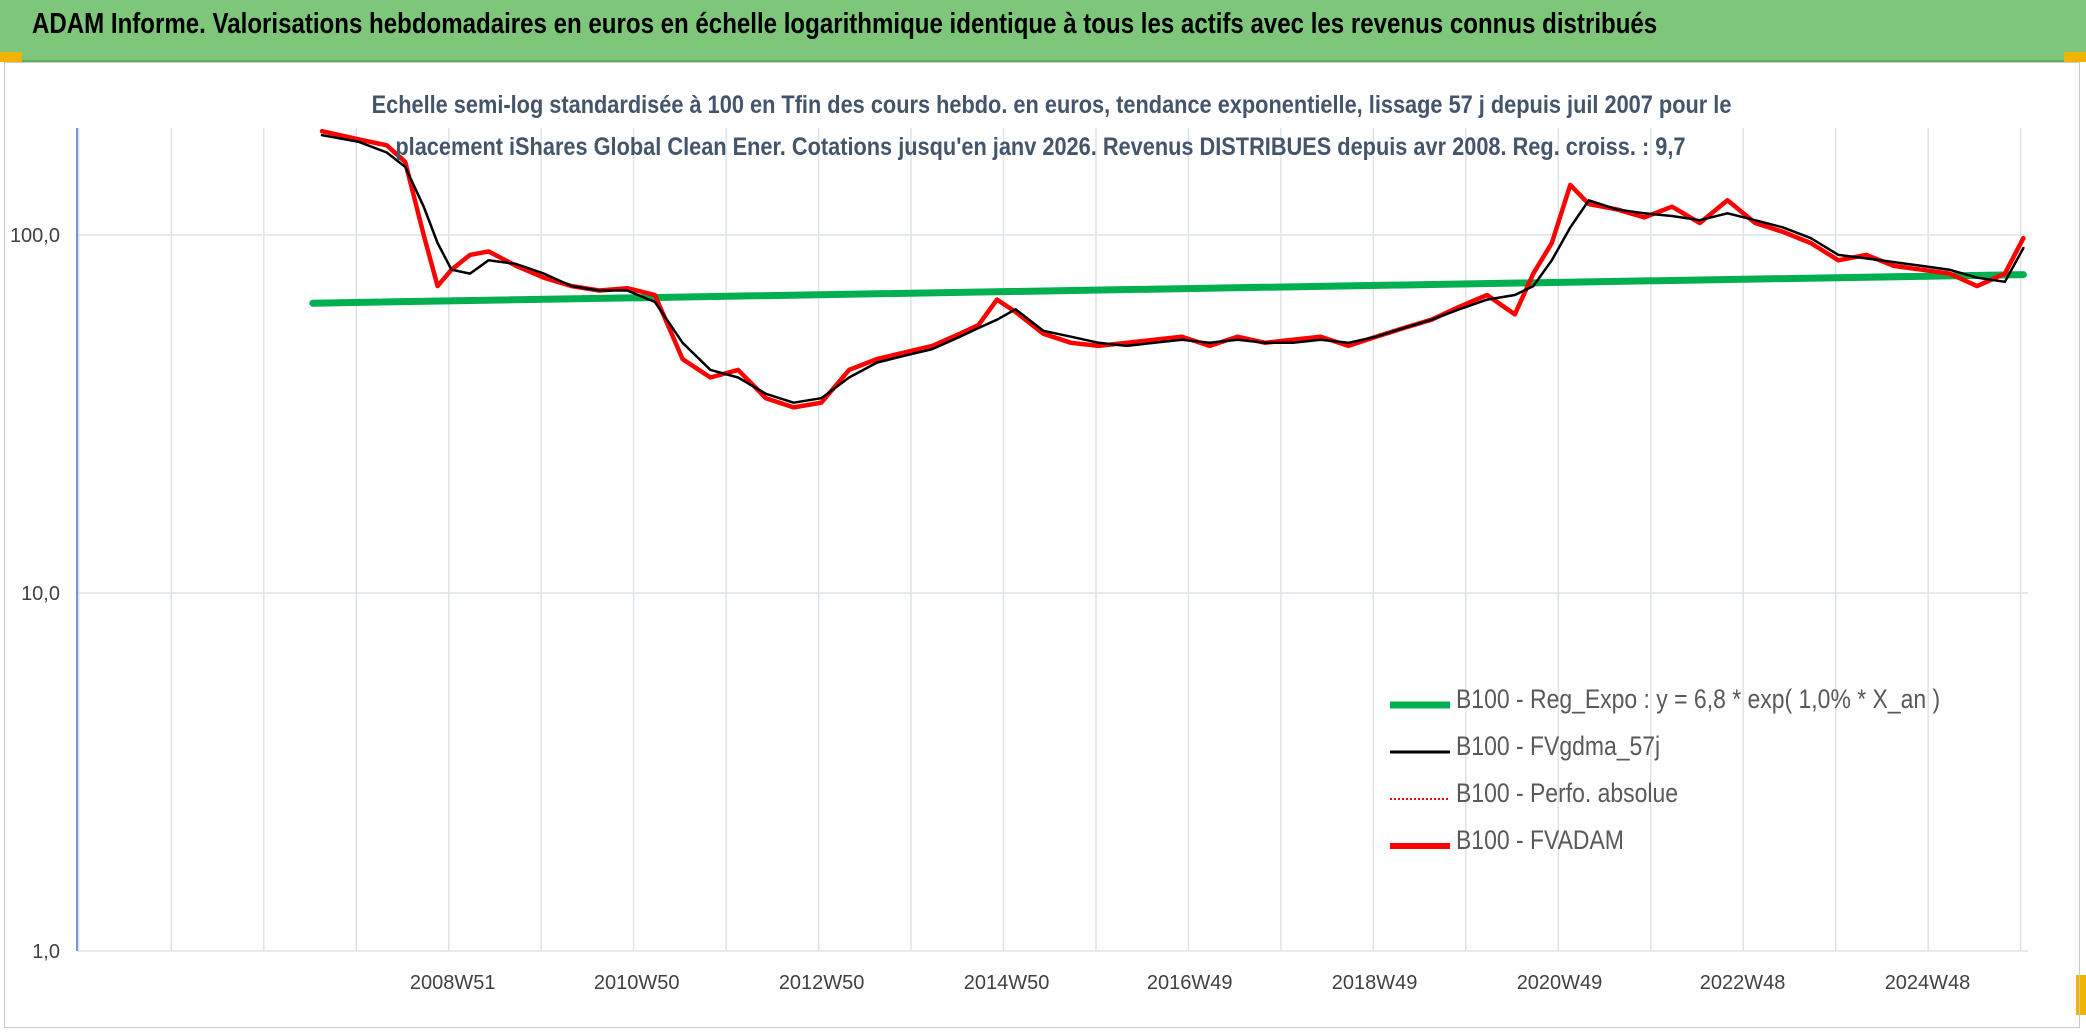 This screenshot has height=1033, width=2086. What do you see at coordinates (1420, 799) in the screenshot?
I see `legend-swatch-dotted-red` at bounding box center [1420, 799].